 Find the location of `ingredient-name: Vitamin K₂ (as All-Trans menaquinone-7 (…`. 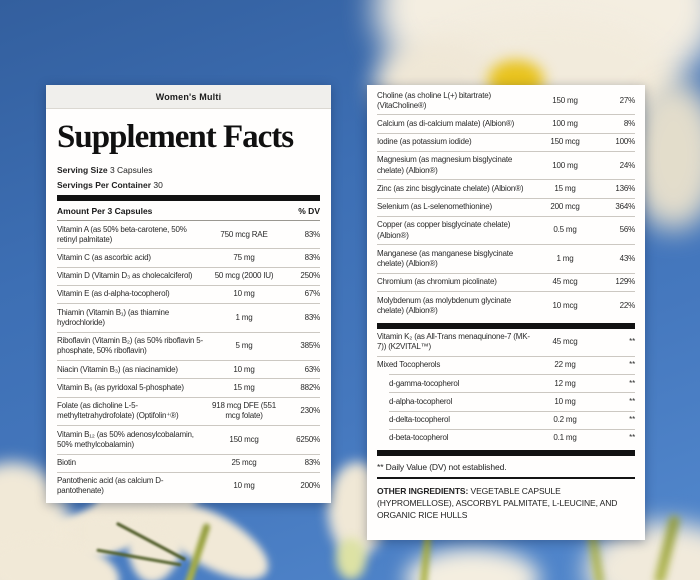

ingredient-name: Vitamin K₂ (as All-Trans menaquinone-7 (… is located at coordinates (453, 342).